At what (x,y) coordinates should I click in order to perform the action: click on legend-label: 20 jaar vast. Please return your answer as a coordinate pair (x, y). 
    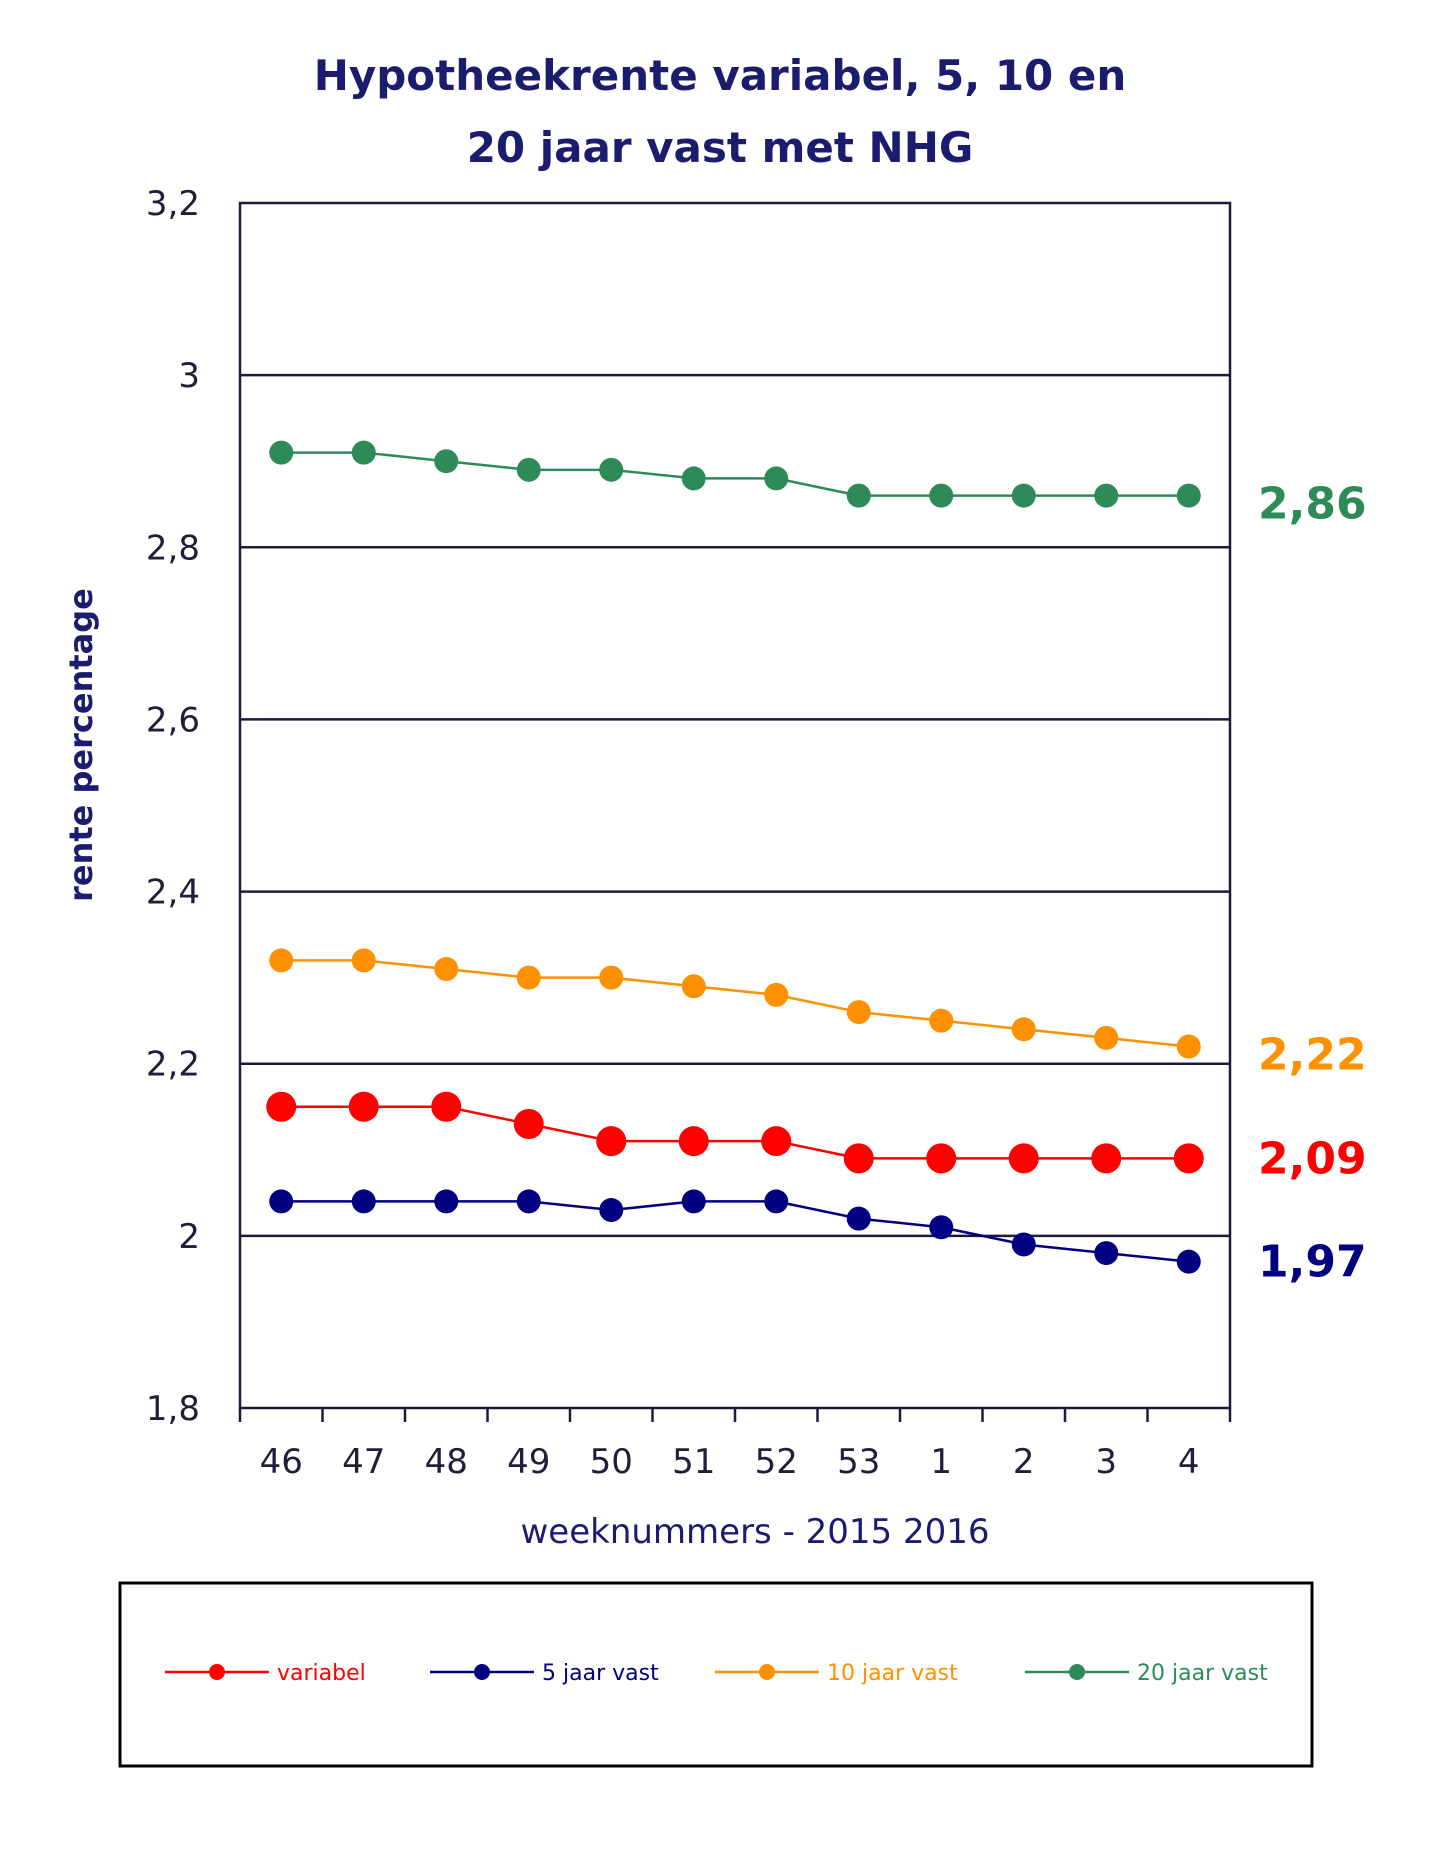
    Looking at the image, I should click on (1202, 1673).